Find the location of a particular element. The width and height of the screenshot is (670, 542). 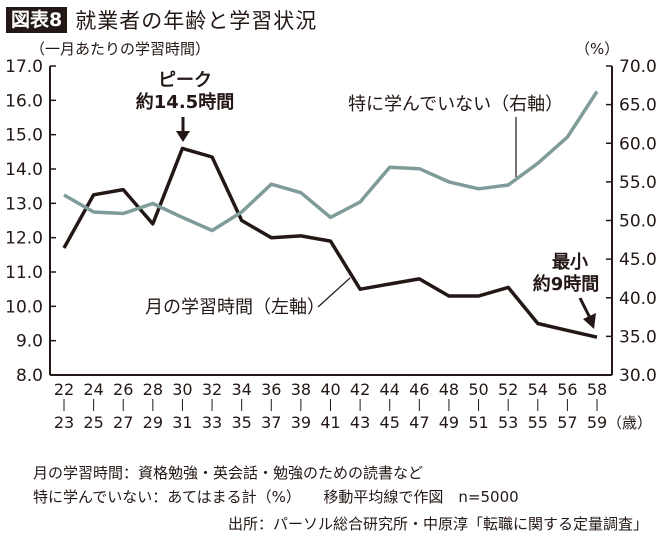

min-arrow-shaft is located at coordinates (585, 308).